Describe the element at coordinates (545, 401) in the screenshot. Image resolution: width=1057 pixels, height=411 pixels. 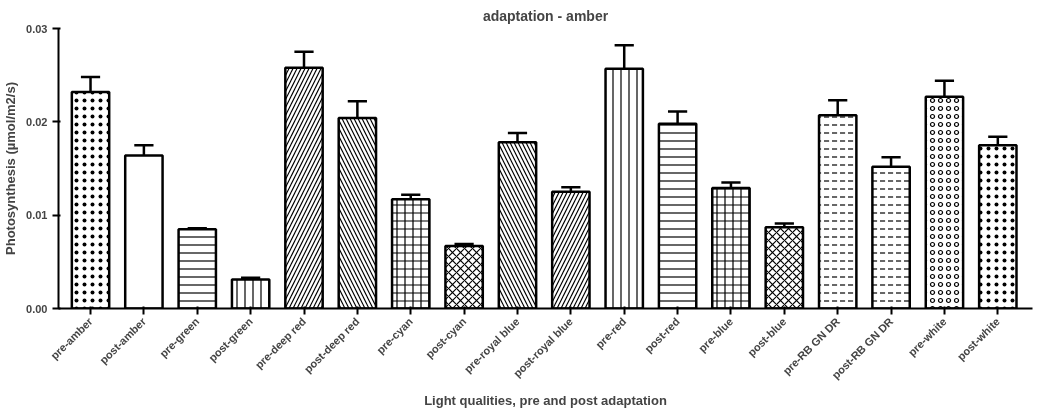
I see `x-axis-title: Light qualities, pre and post adaptation` at that location.